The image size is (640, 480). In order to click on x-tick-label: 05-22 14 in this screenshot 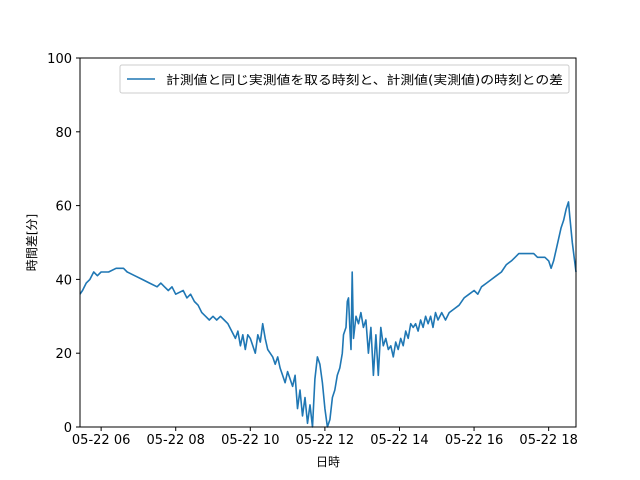, I will do `click(399, 440)`.